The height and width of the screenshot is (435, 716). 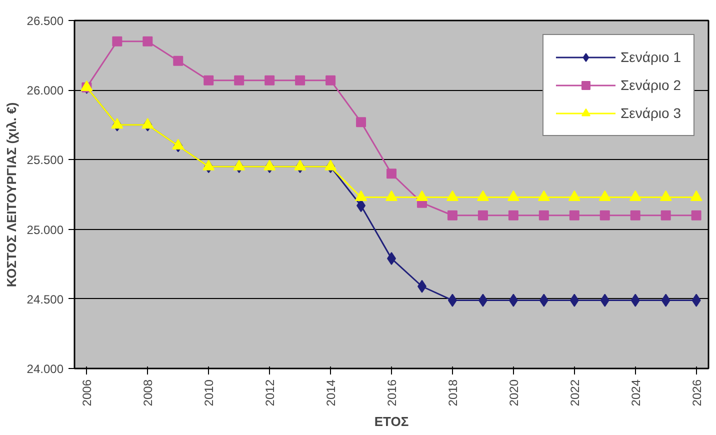 I want to click on x-tick-label: 2026, so click(x=697, y=392).